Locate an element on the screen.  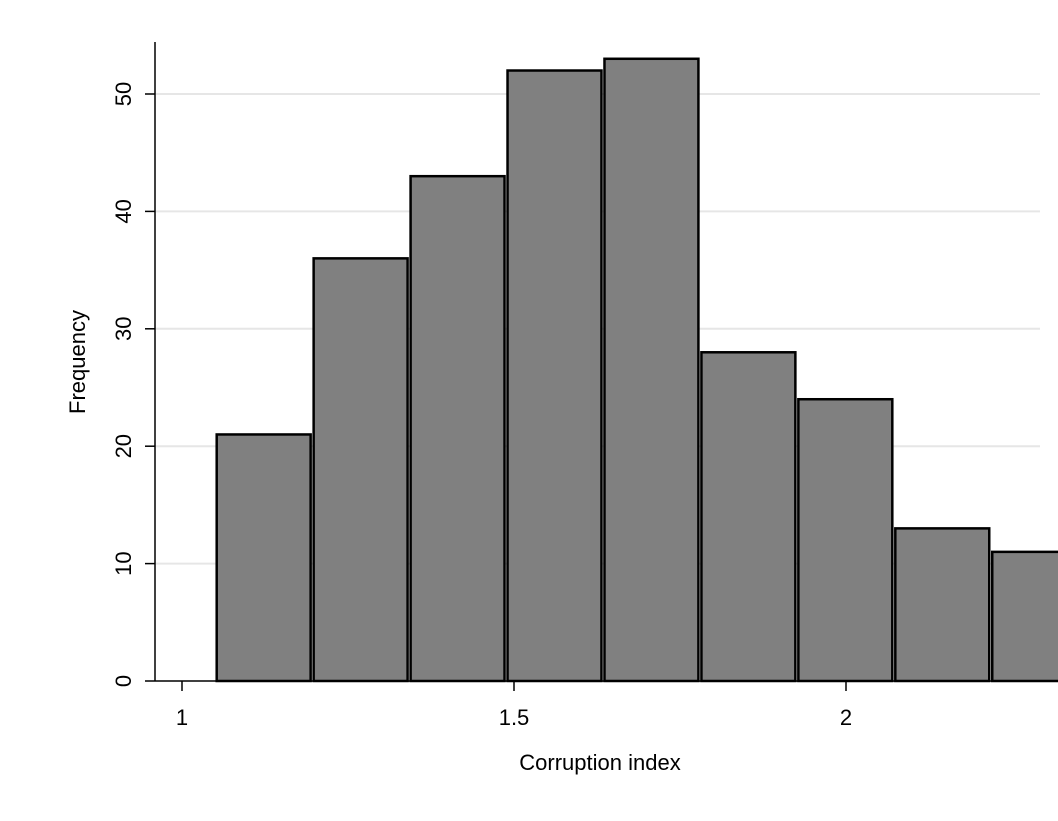
y-tick-label-20: 20 is located at coordinates (123, 446).